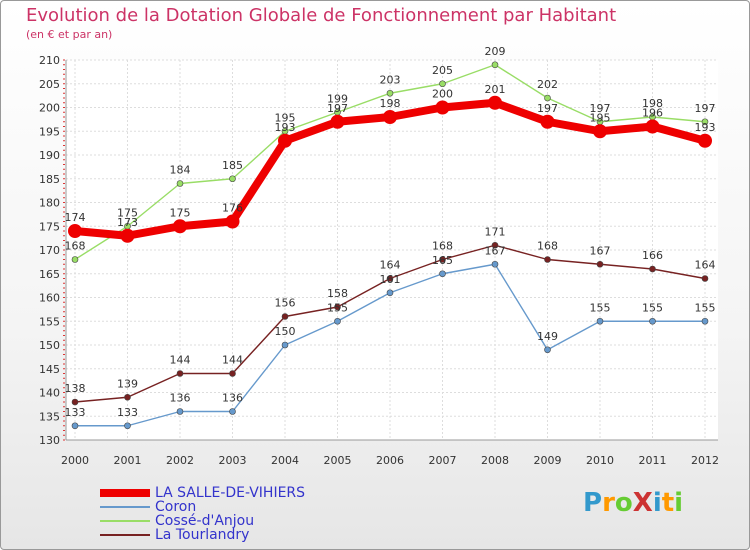 Image resolution: width=750 pixels, height=550 pixels. I want to click on x-tick-label: 2006, so click(390, 460).